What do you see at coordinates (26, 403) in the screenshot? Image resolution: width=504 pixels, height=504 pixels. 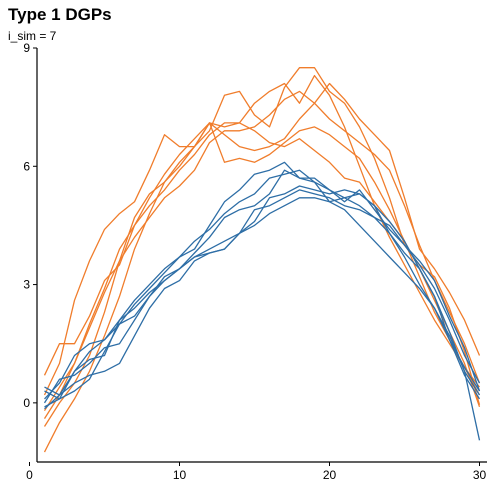 I see `y-tick-label: 0` at bounding box center [26, 403].